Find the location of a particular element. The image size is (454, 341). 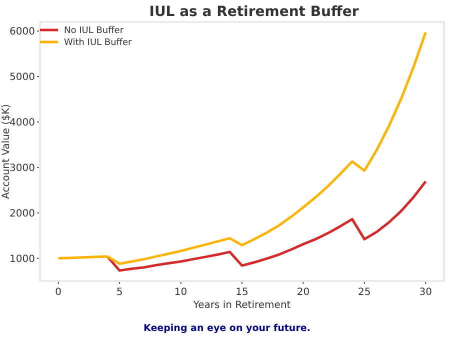

y-tick-label: 2000 is located at coordinates (22, 214).